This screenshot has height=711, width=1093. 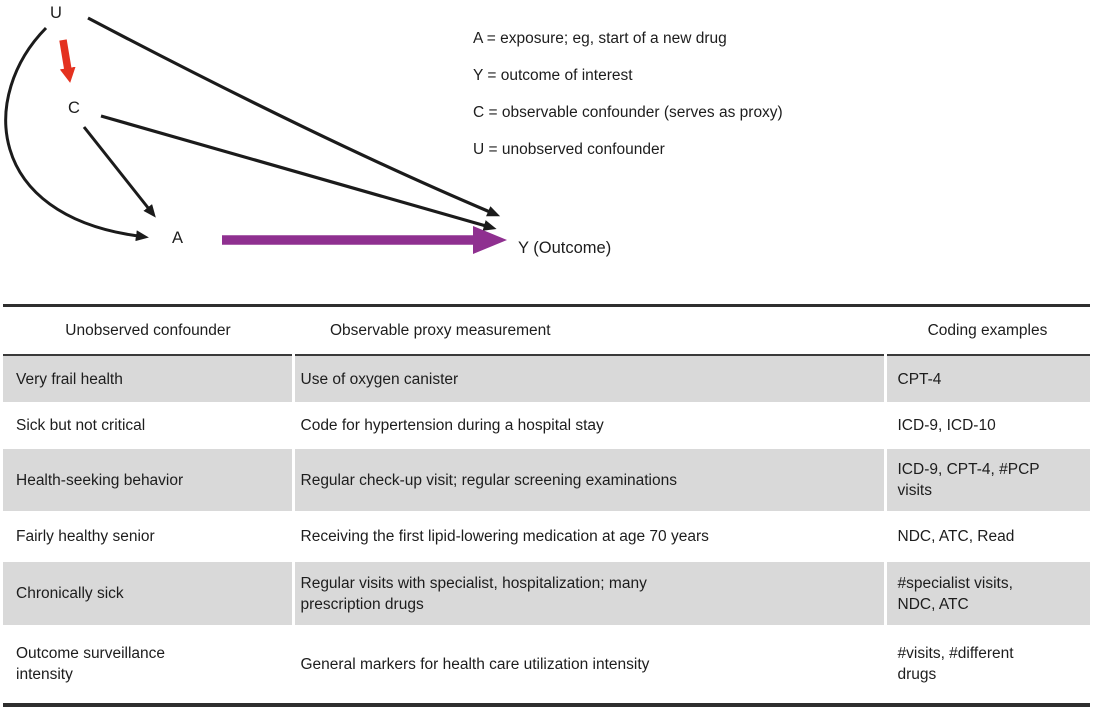 I want to click on arrow-a-to-y-head, so click(x=490, y=240).